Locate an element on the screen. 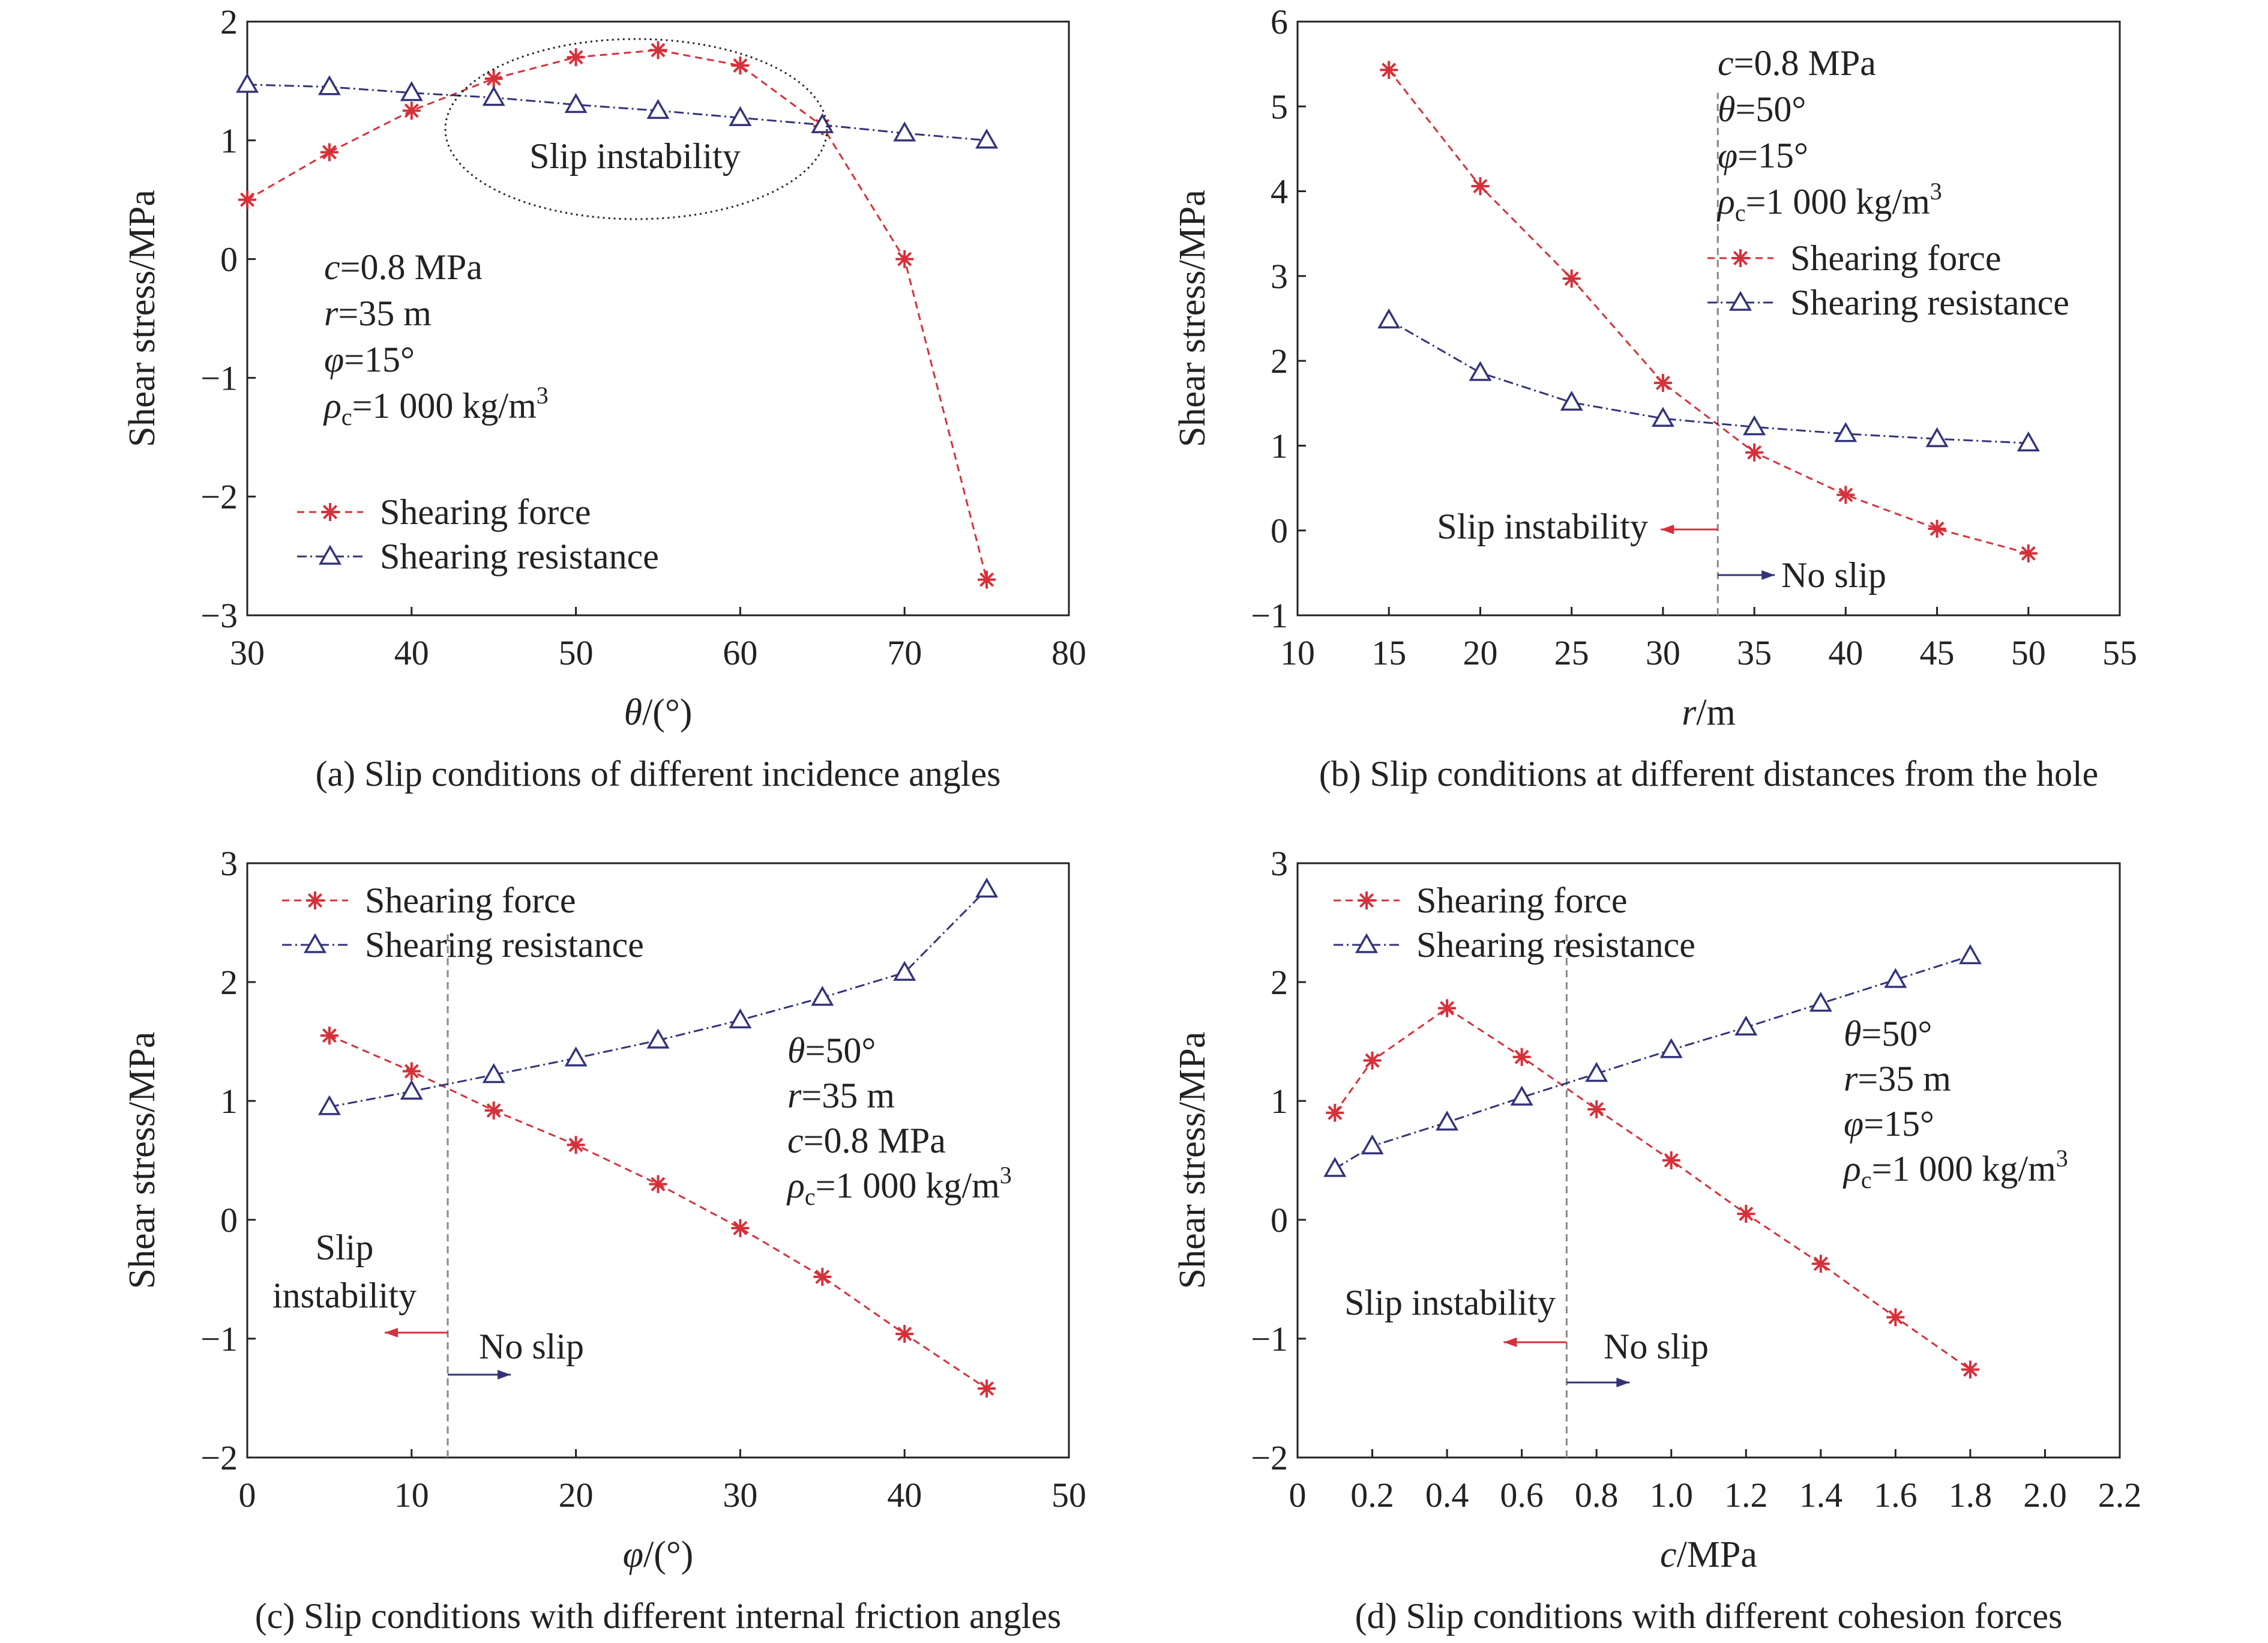  x-tick-label: 0 is located at coordinates (1298, 1495).